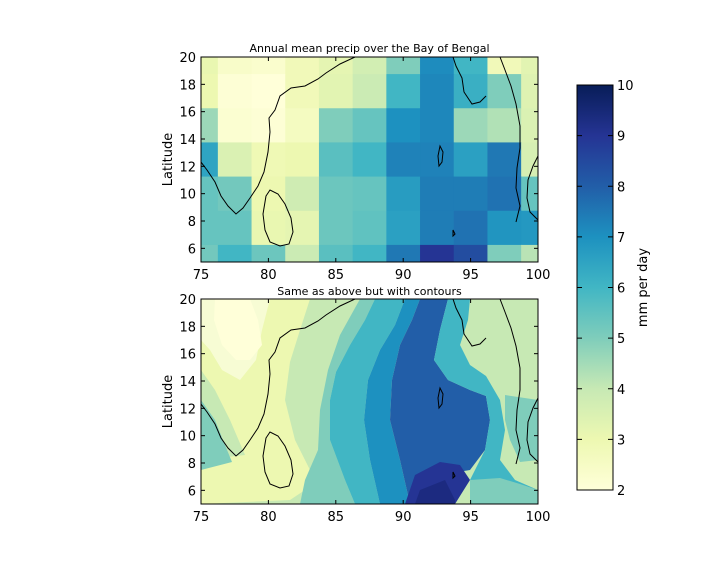 Image resolution: width=720 pixels, height=576 pixels. Describe the element at coordinates (504, 491) in the screenshot. I see `contour-level-5-south` at that location.